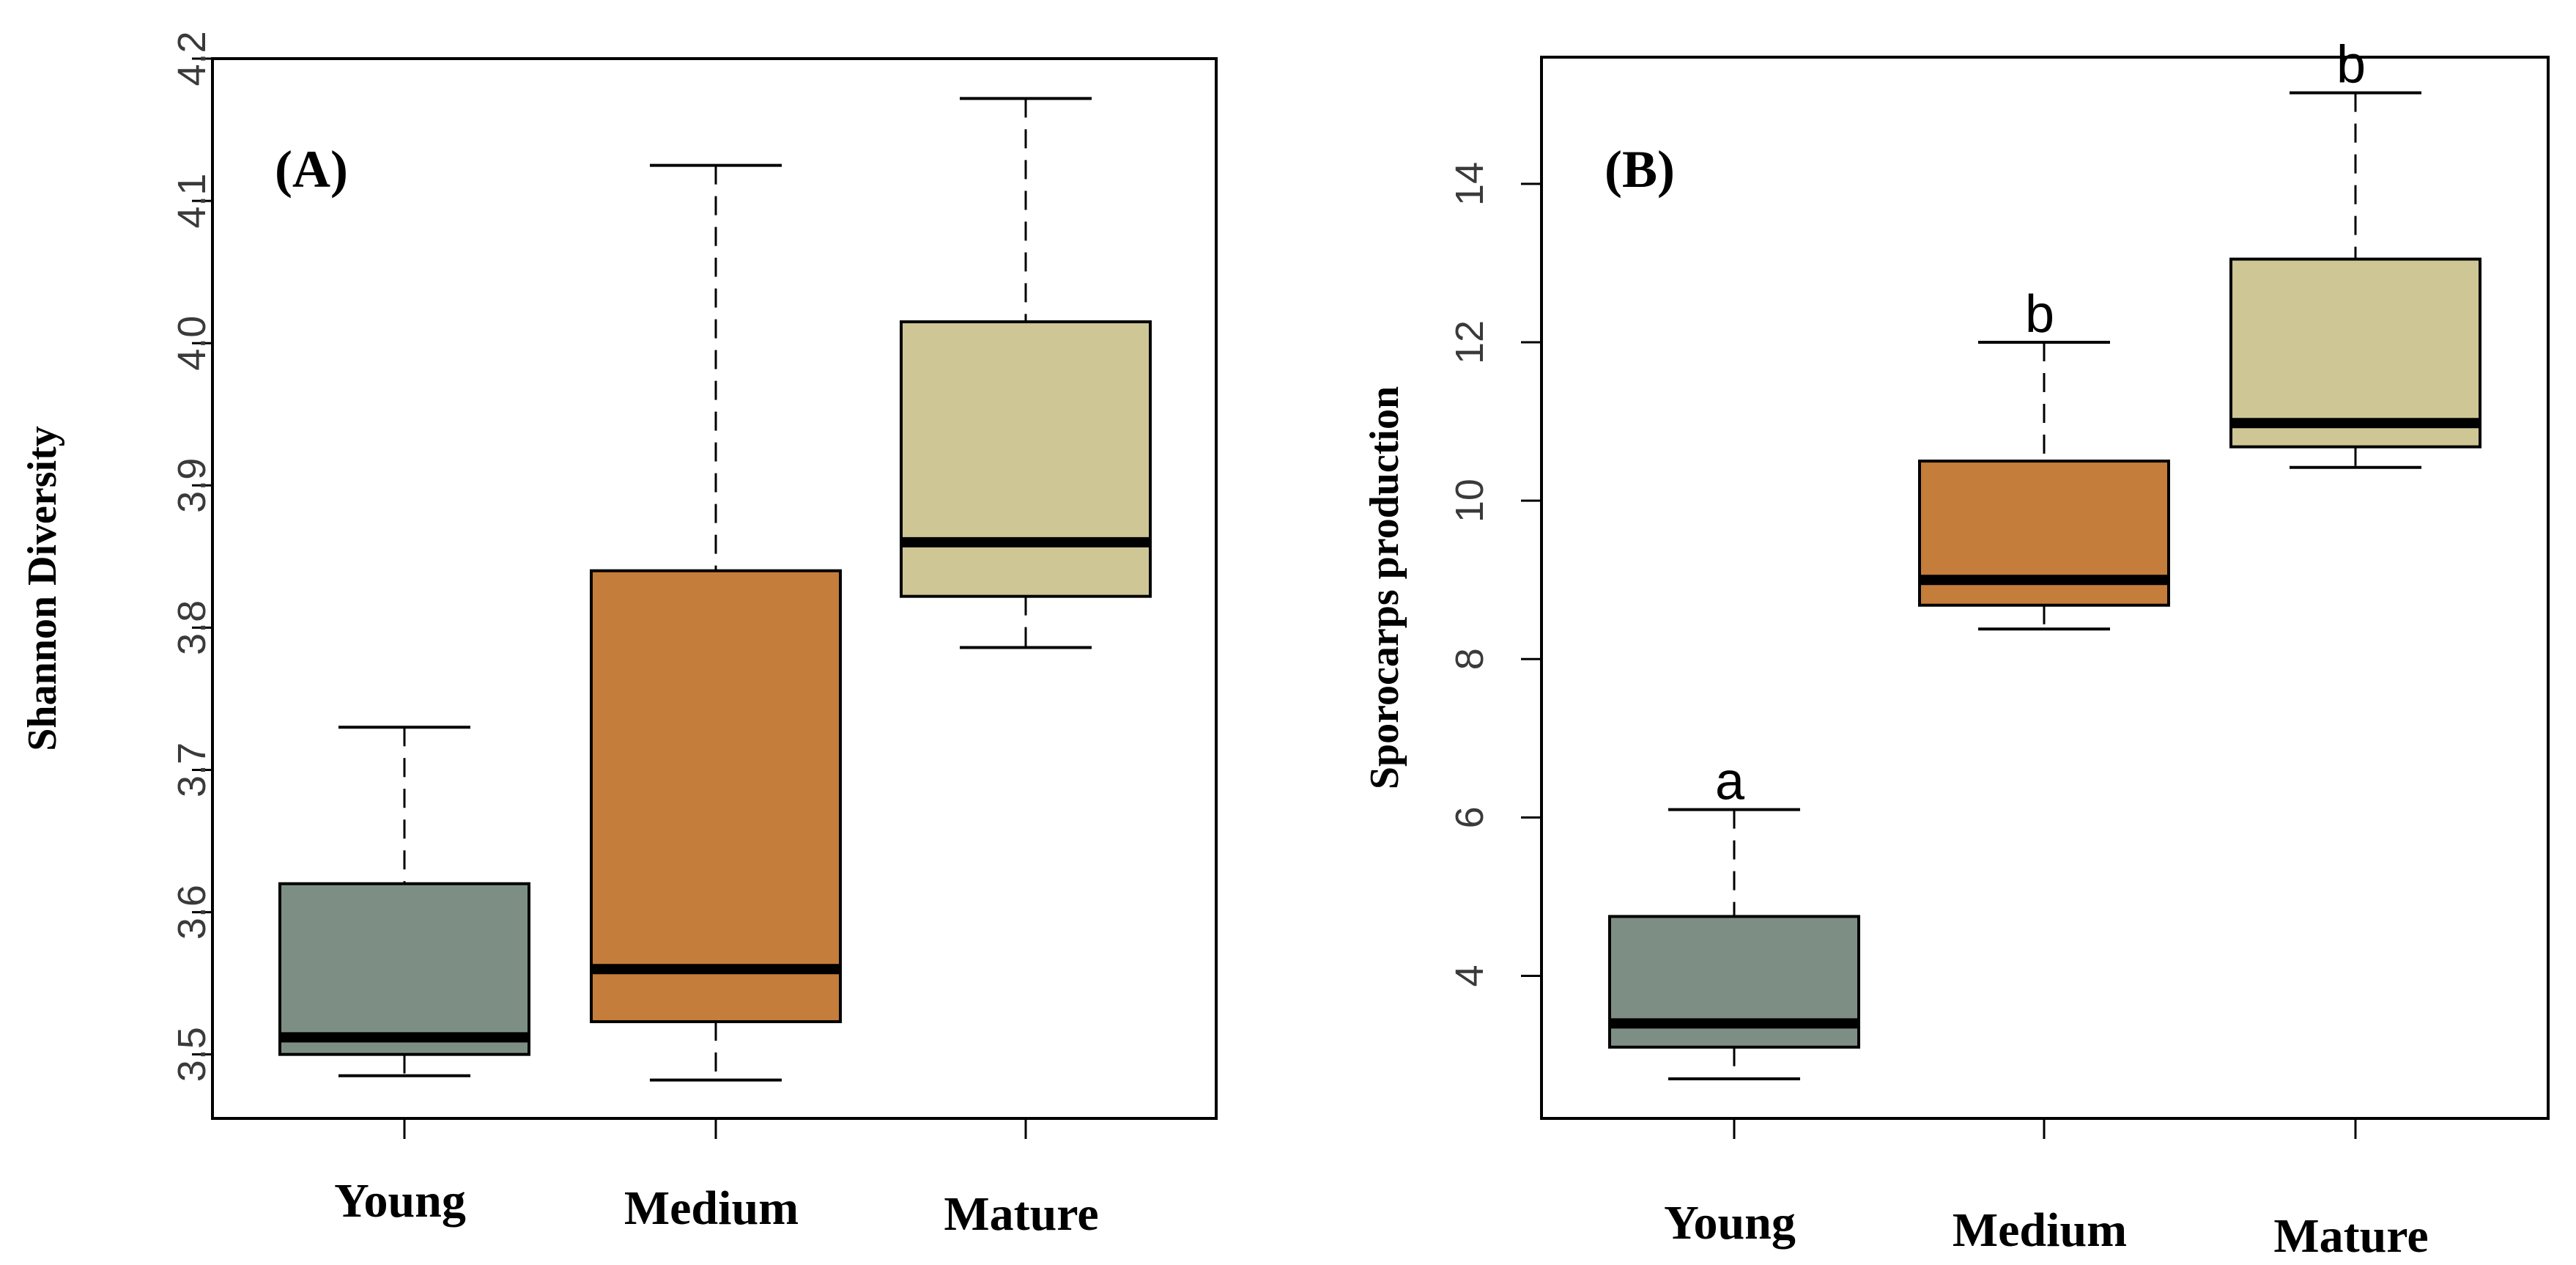 This screenshot has height=1265, width=2576. Describe the element at coordinates (192, 343) in the screenshot. I see `y-tick-label: 4.0` at that location.